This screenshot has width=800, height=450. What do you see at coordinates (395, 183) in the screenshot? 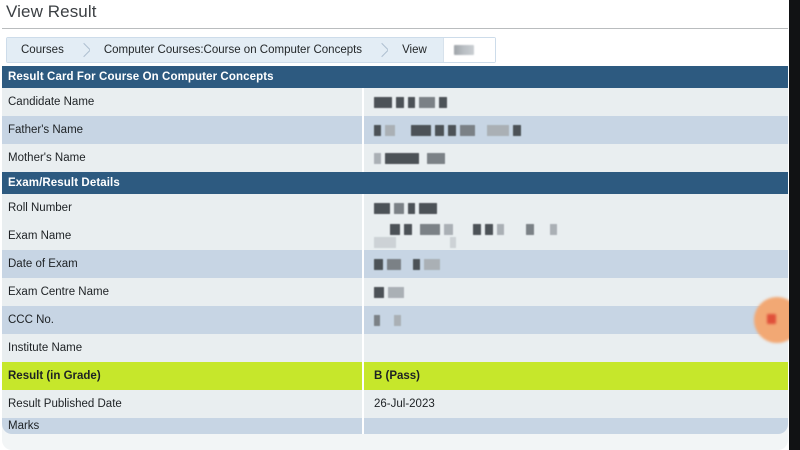
I see `section-header-exam-result-details: Exam/Result Details` at bounding box center [395, 183].